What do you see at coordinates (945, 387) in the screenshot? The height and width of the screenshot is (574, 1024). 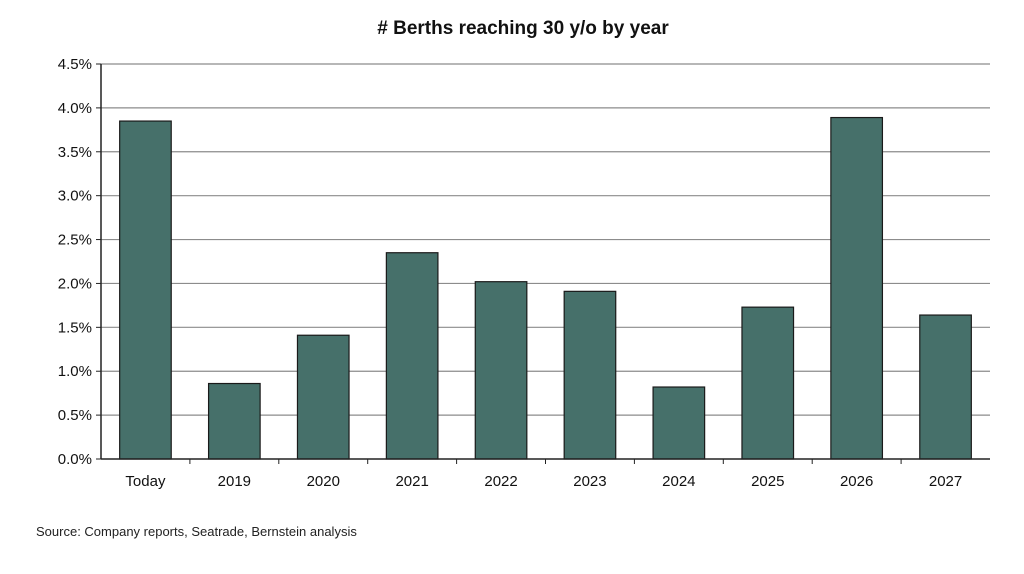 I see `bar-2027` at bounding box center [945, 387].